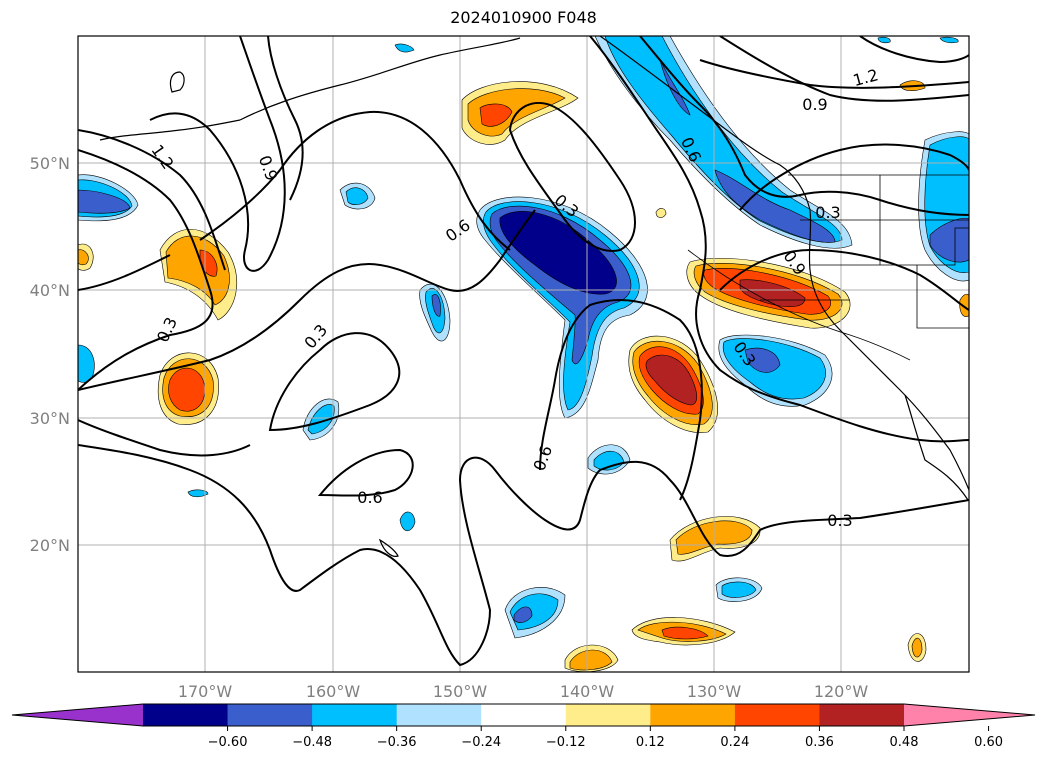 The height and width of the screenshot is (765, 1047). I want to click on colorbar-tick-label: −0.36, so click(397, 742).